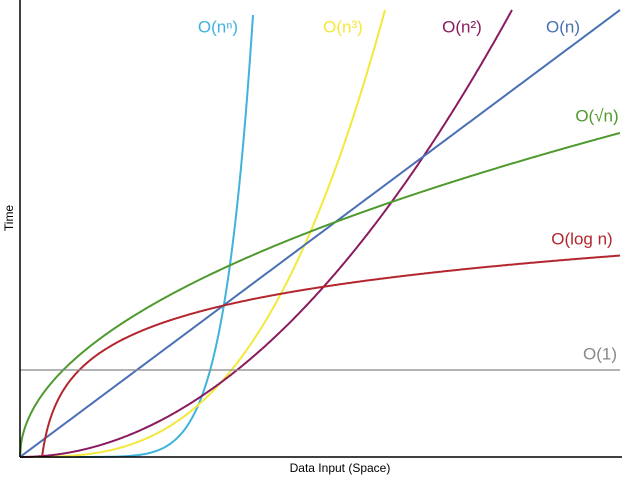 This screenshot has height=485, width=627. What do you see at coordinates (340, 468) in the screenshot?
I see `x-axis-label: Data Input (Space)` at bounding box center [340, 468].